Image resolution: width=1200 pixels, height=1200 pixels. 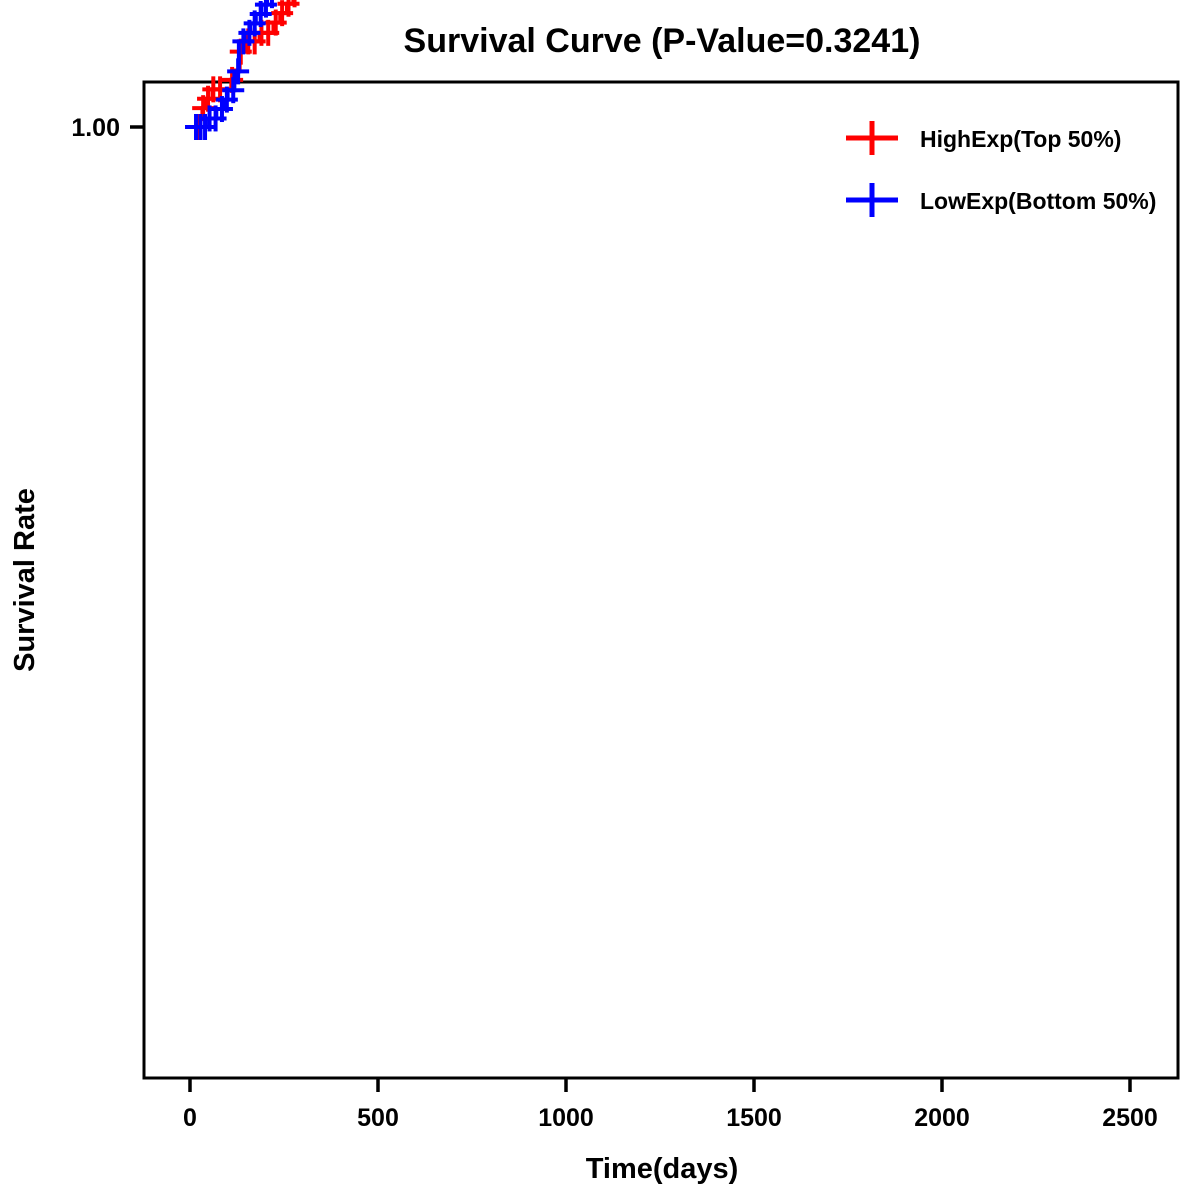 I want to click on x-tick-label: 2000, so click(x=942, y=1118).